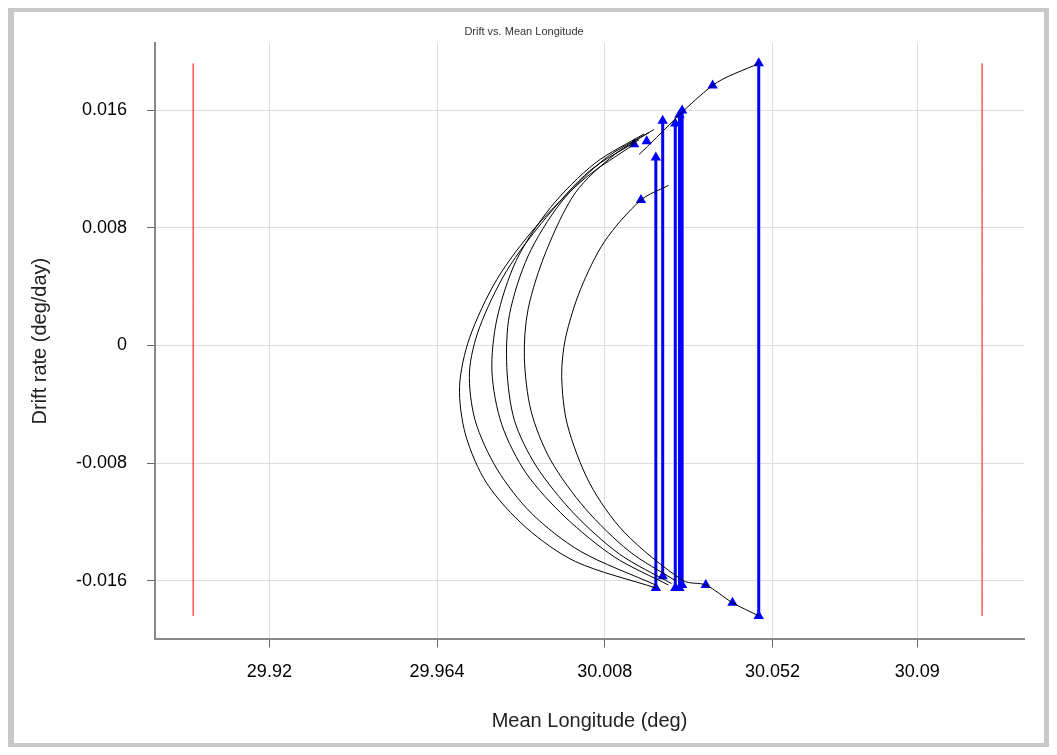 The width and height of the screenshot is (1057, 755). What do you see at coordinates (101, 462) in the screenshot?
I see `y-tick-label: -0.008` at bounding box center [101, 462].